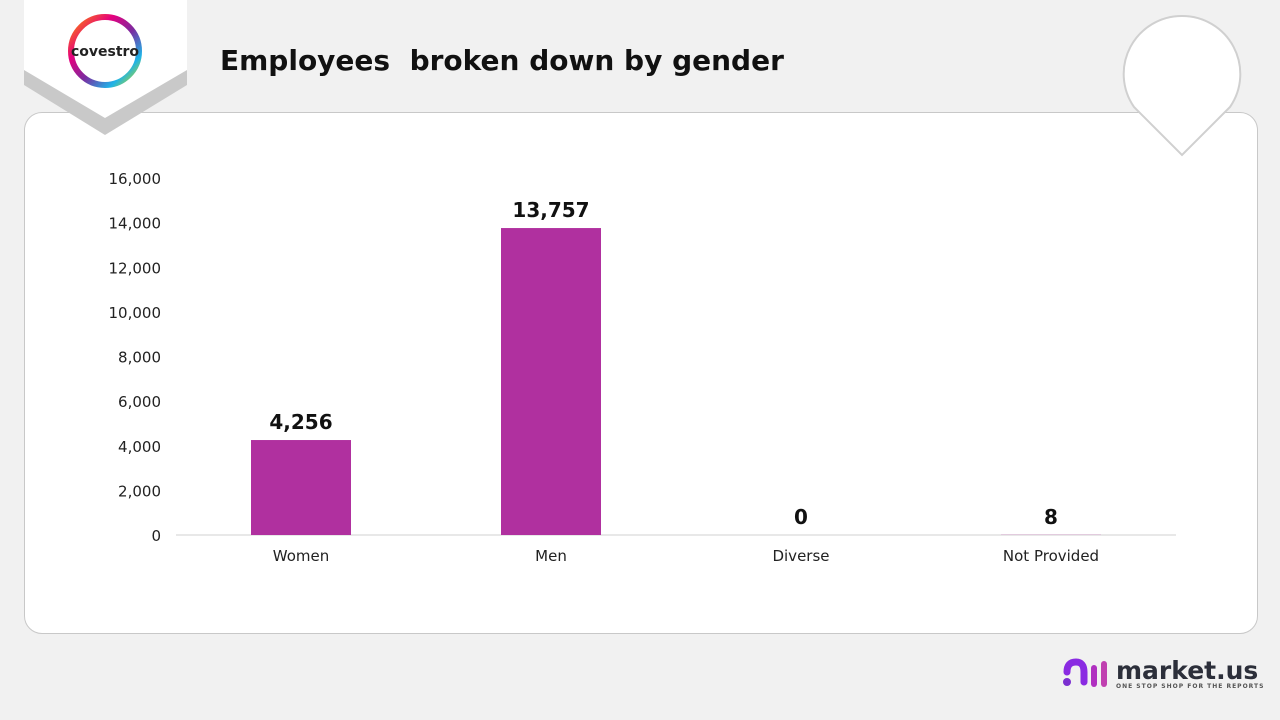  What do you see at coordinates (135, 313) in the screenshot?
I see `y-tick-label: 10,000` at bounding box center [135, 313].